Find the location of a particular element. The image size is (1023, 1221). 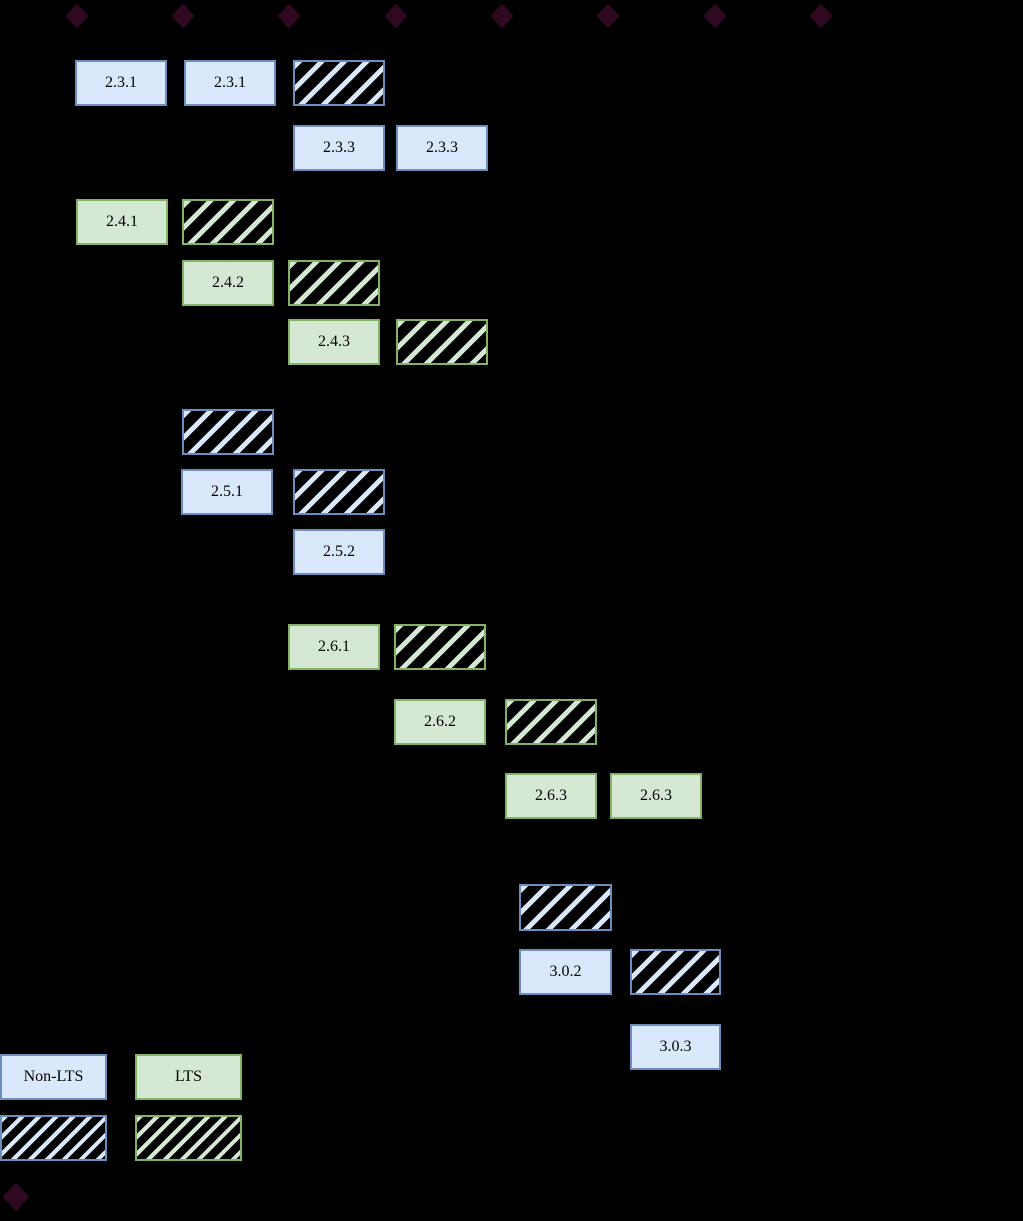

version-box-2-4-2: 2.4.2 is located at coordinates (228, 283).